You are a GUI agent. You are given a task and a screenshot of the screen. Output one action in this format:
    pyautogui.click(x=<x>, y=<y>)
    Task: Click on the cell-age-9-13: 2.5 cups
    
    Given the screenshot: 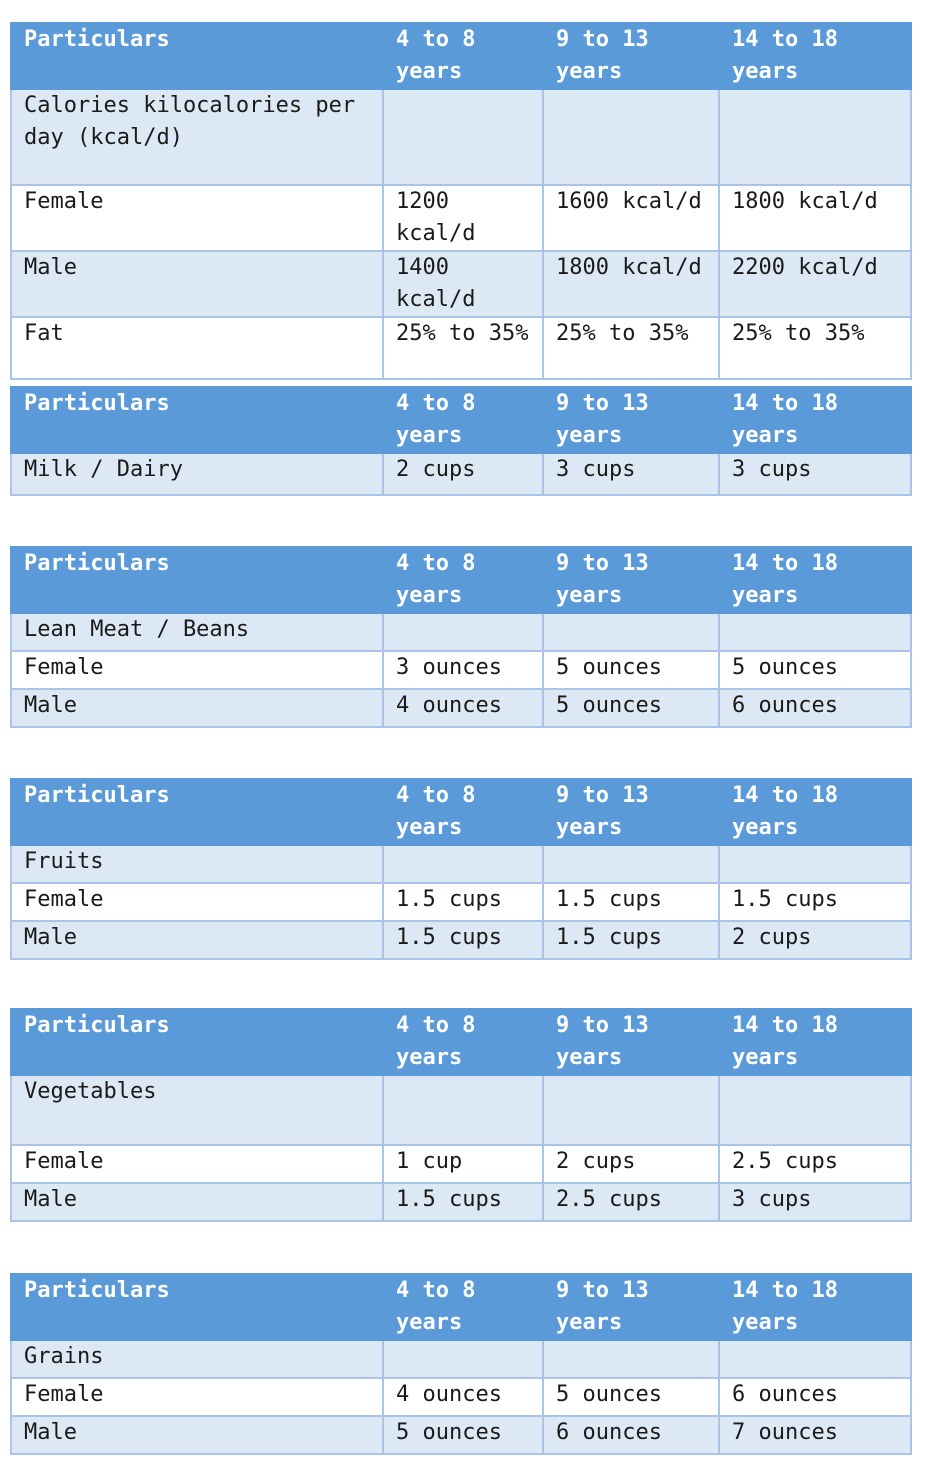 What is the action you would take?
    pyautogui.click(x=631, y=1202)
    